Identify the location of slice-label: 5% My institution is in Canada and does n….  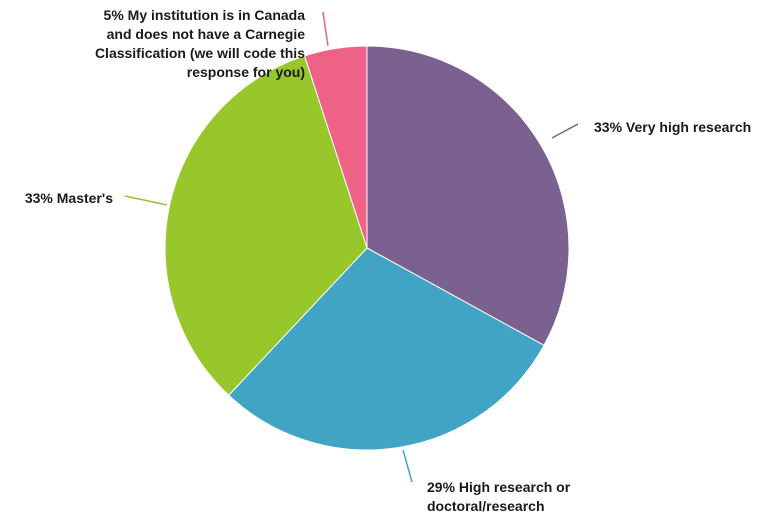
(200, 43).